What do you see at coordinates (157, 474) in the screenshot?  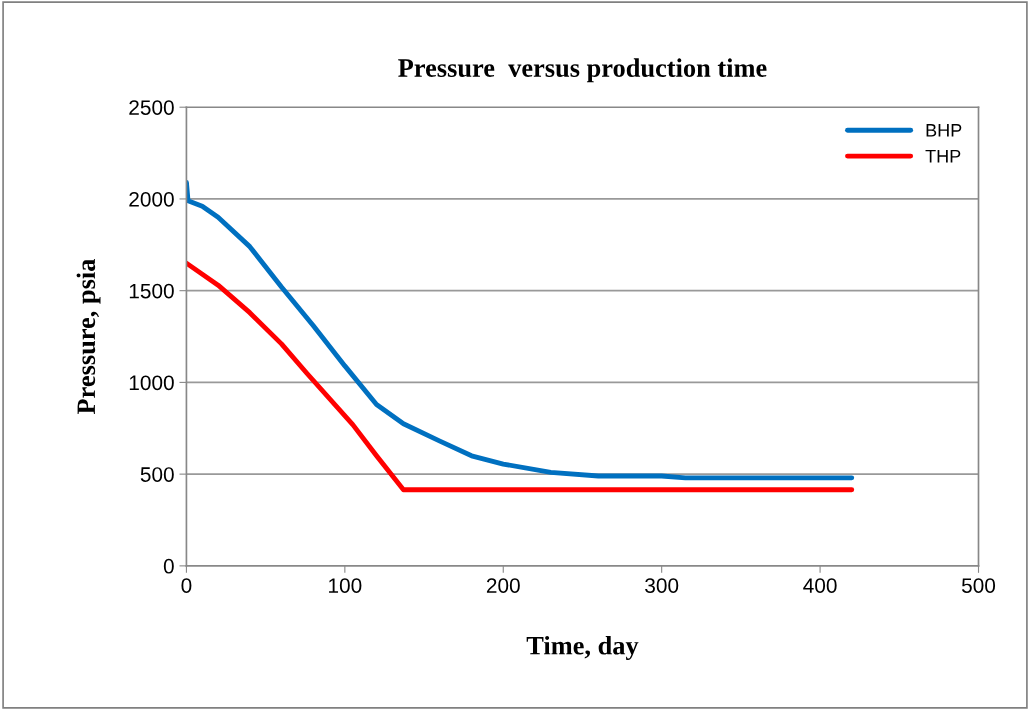 I see `y-tick-label: 500` at bounding box center [157, 474].